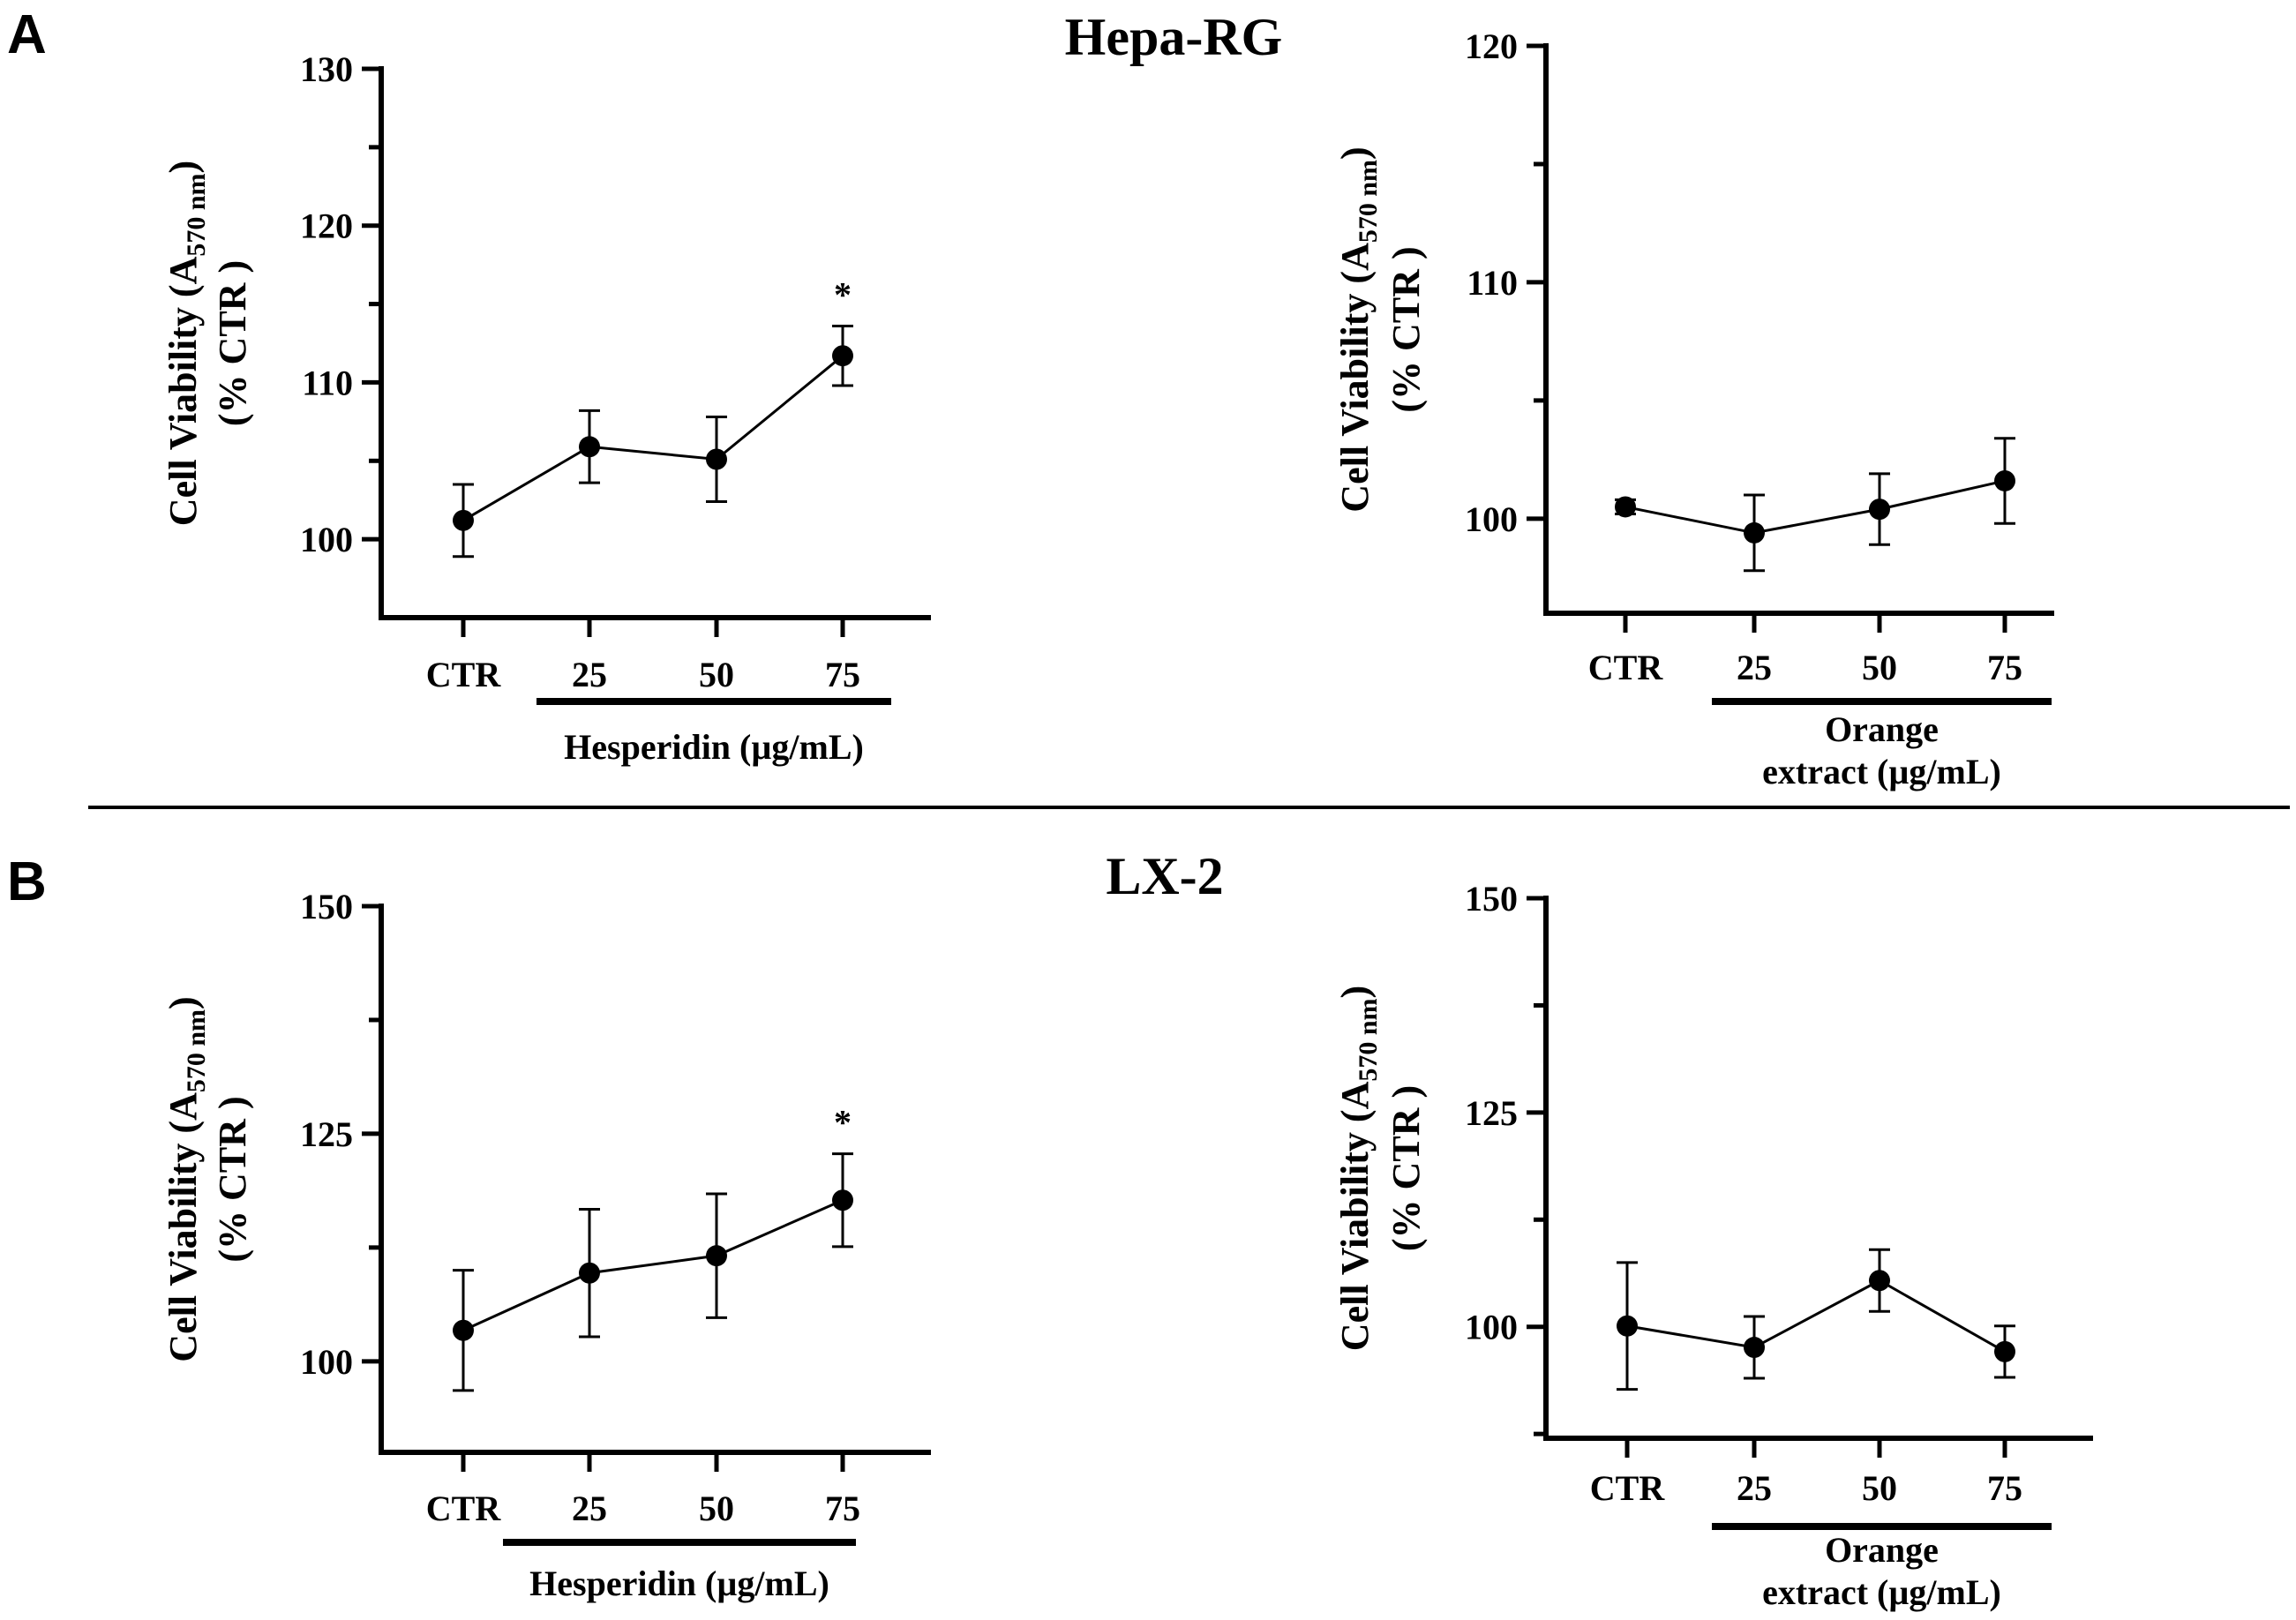  Describe the element at coordinates (27, 34) in the screenshot. I see `panel-letter-a: A` at that location.